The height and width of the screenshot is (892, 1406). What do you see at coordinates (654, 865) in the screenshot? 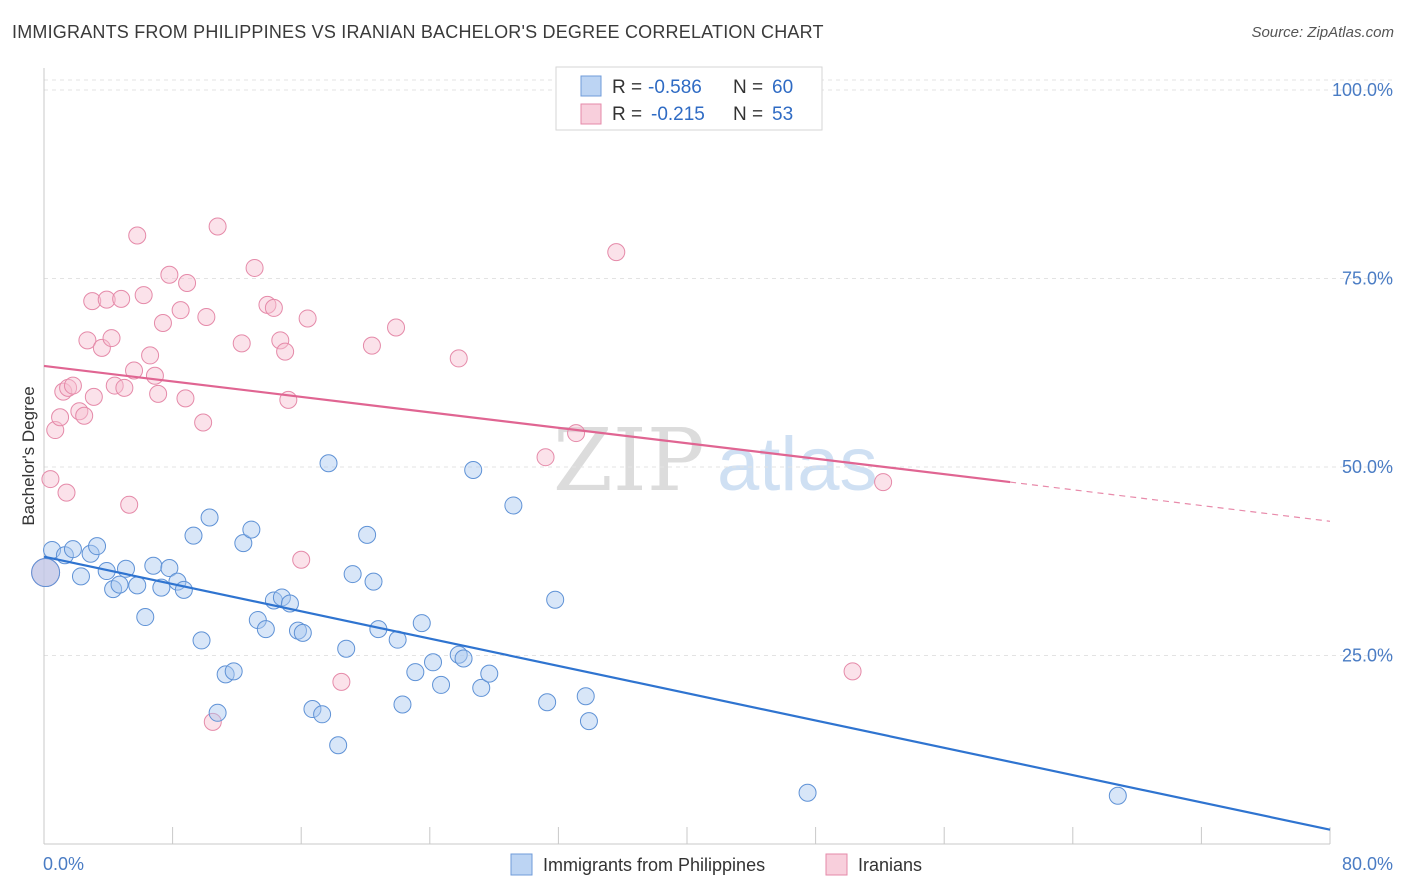
I see `bottom-legend-label-philippines: Immigrants from Philippines` at bounding box center [654, 865].